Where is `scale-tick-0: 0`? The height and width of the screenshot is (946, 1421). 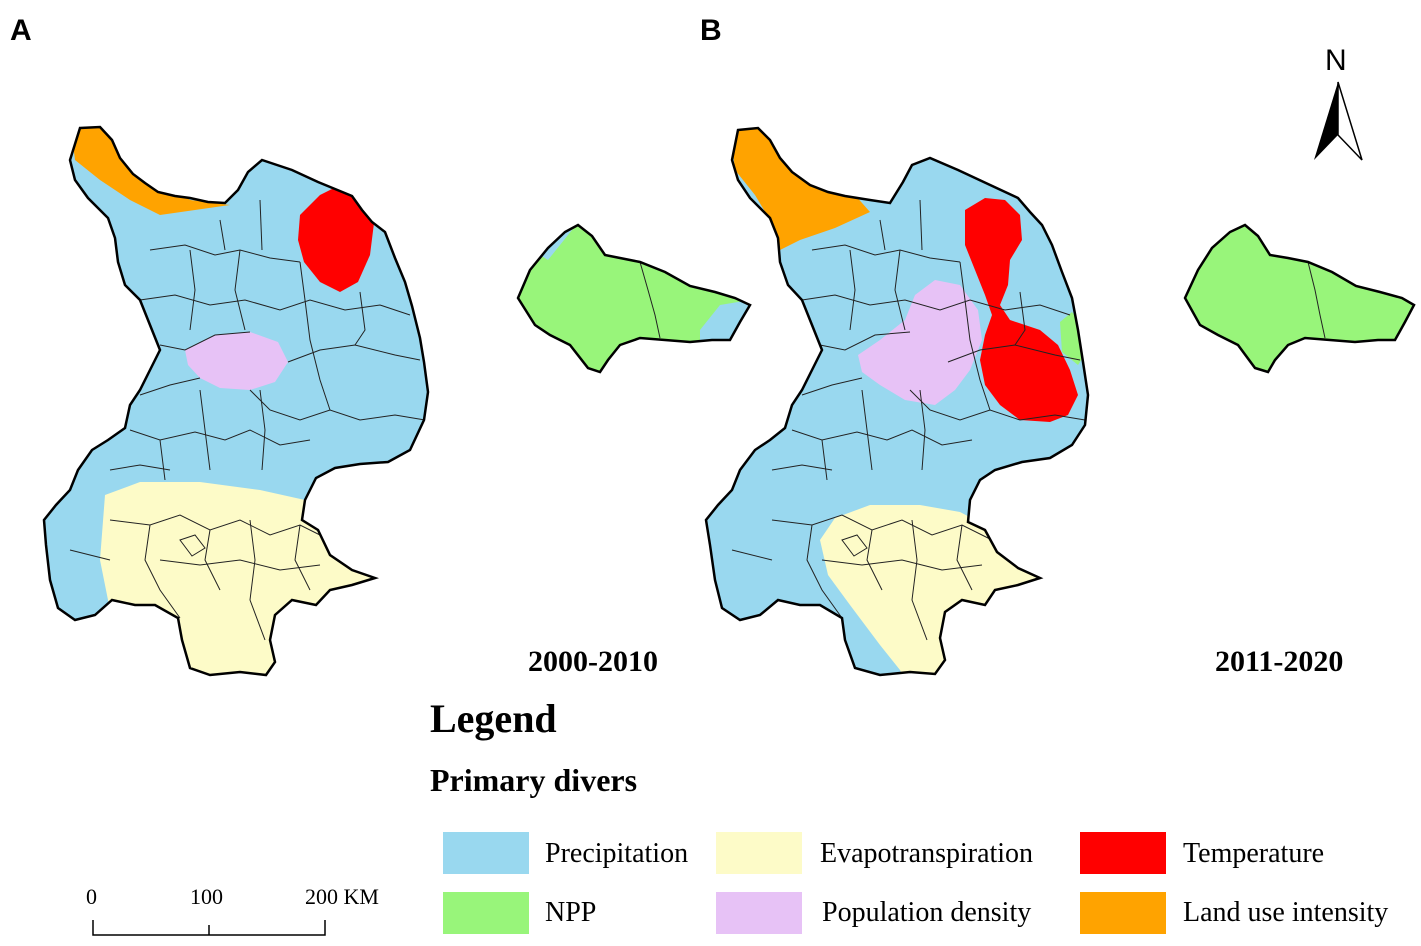
scale-tick-0: 0 is located at coordinates (91, 896).